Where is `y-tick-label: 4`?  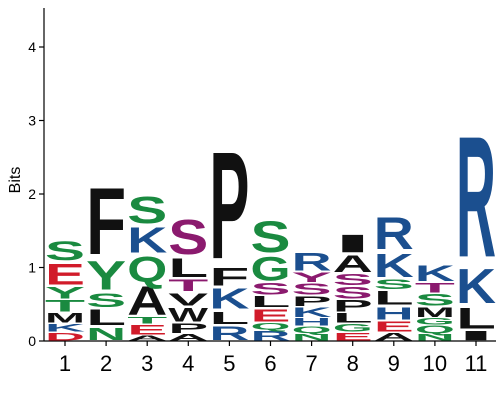 y-tick-label: 4 is located at coordinates (32, 47).